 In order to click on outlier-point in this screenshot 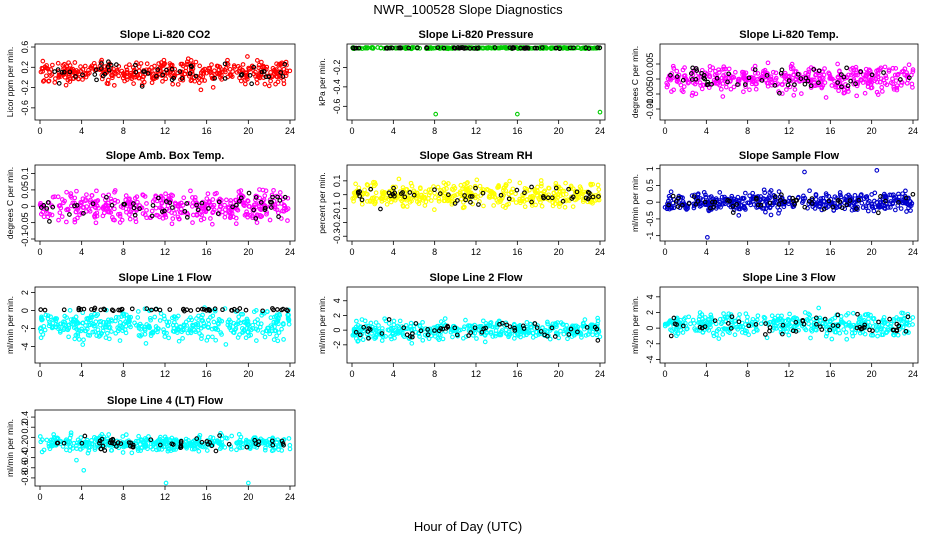, I will do `click(166, 483)`.